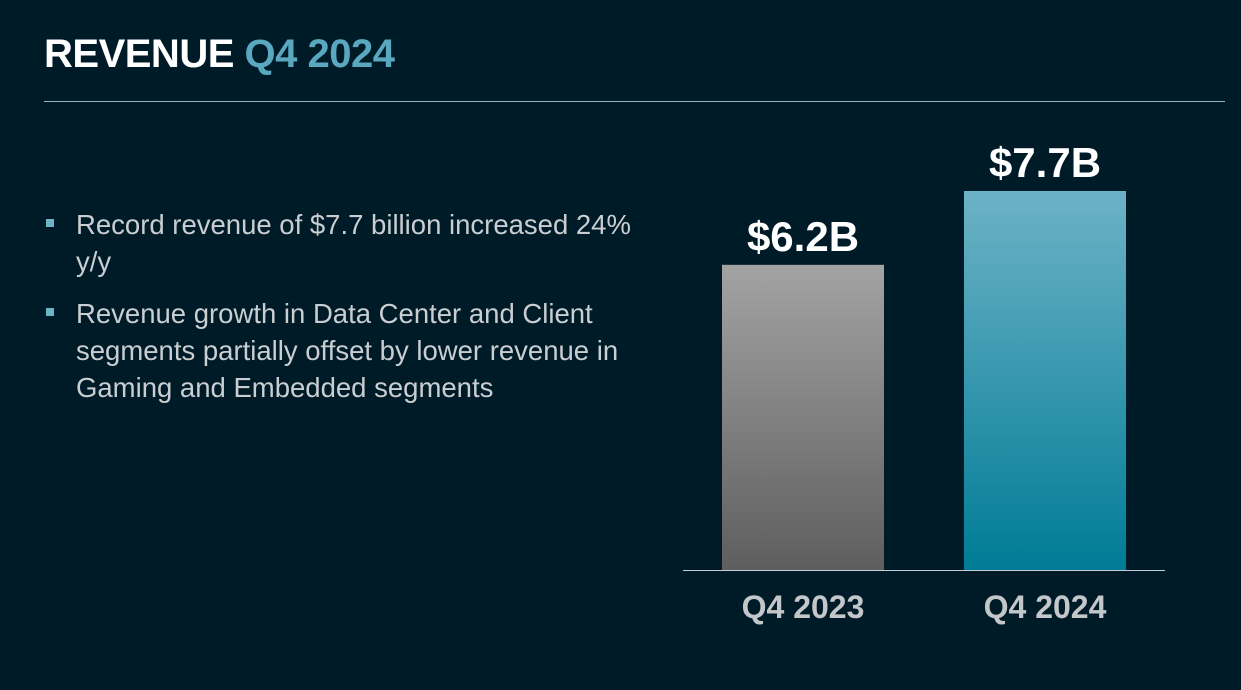 The height and width of the screenshot is (690, 1241). I want to click on title-main: REVENUE, so click(139, 54).